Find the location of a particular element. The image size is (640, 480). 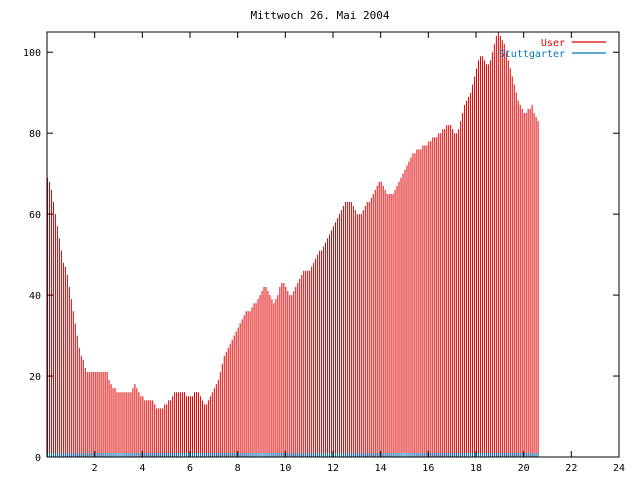

x-tick-label: 14 is located at coordinates (381, 468).